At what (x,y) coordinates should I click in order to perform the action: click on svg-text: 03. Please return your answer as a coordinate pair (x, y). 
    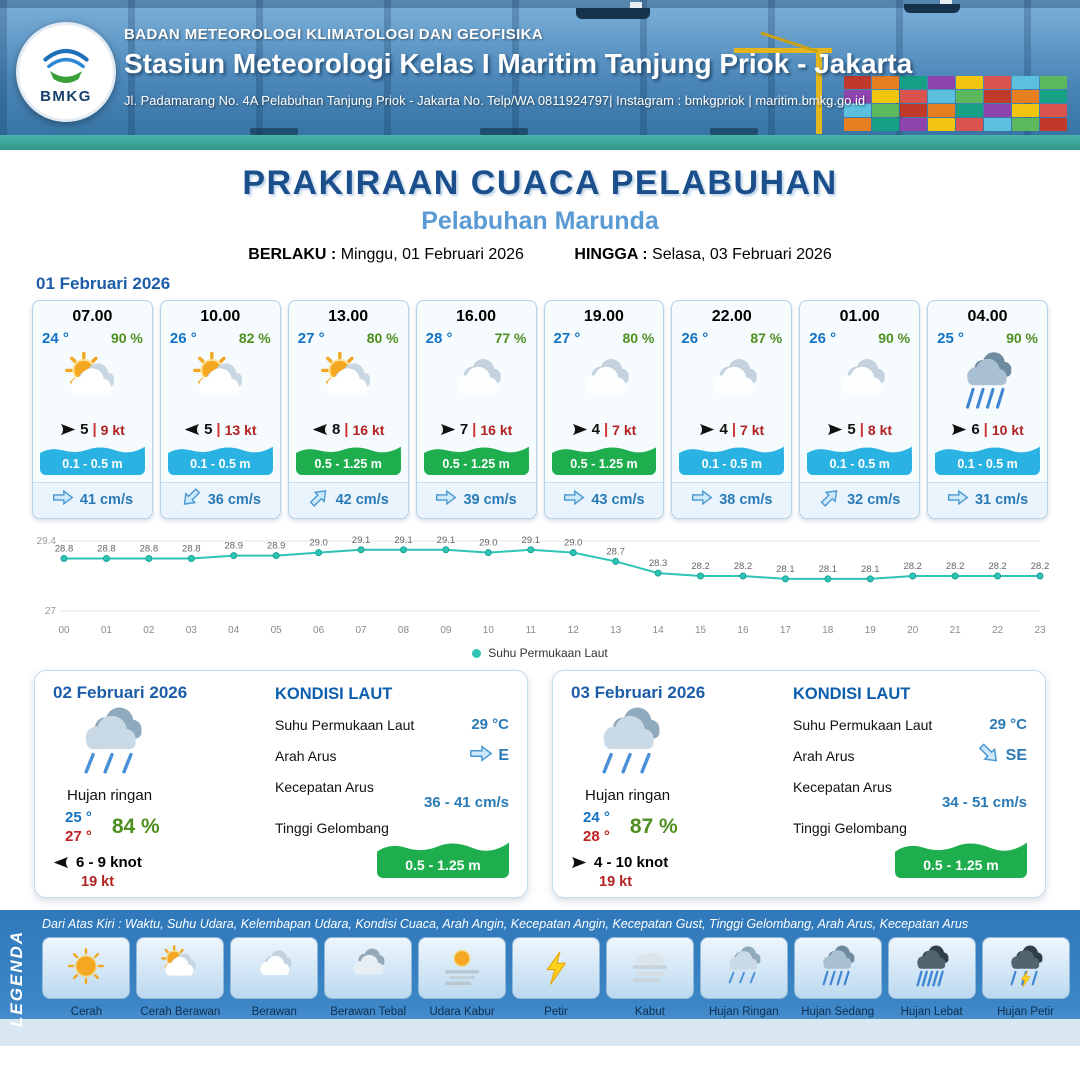
    Looking at the image, I should click on (192, 630).